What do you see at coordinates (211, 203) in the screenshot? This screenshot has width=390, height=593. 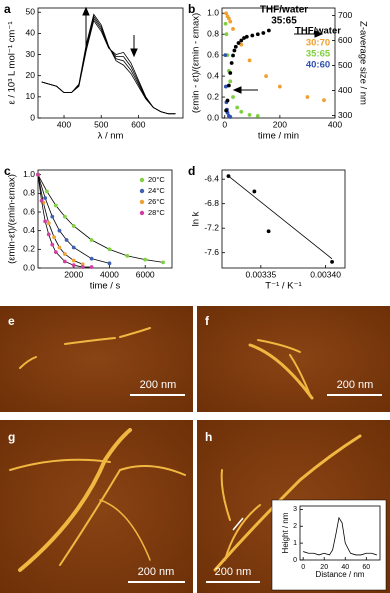 I see `y-tick-label: -6.8` at bounding box center [211, 203].